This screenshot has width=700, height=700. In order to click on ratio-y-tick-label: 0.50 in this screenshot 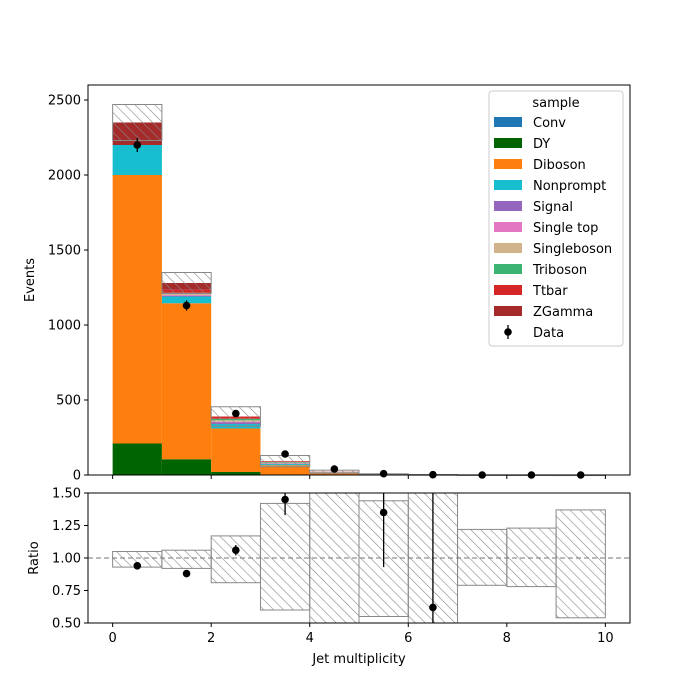, I will do `click(66, 624)`.